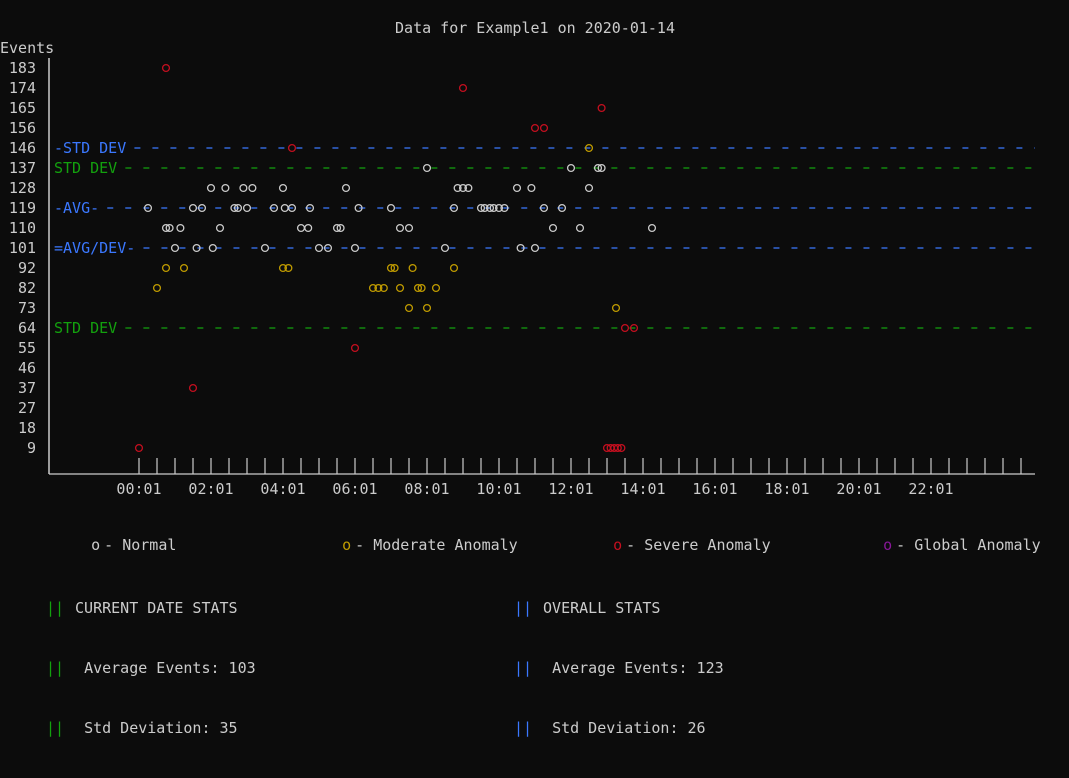  Describe the element at coordinates (27, 368) in the screenshot. I see `y-tick-label: 46` at that location.